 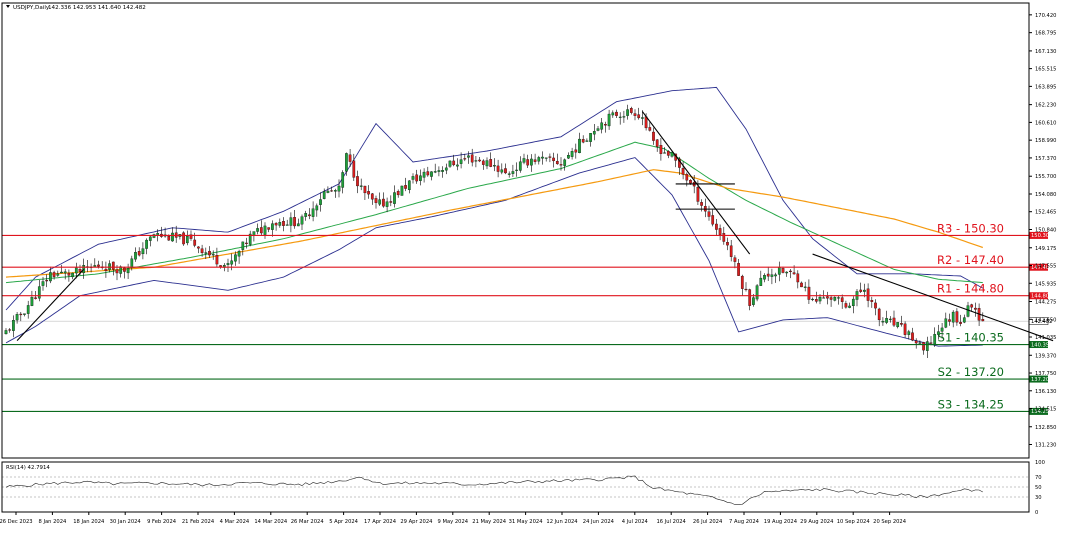 What do you see at coordinates (672, 522) in the screenshot?
I see `x-tick-label: 16 Jul 2024` at bounding box center [672, 522].